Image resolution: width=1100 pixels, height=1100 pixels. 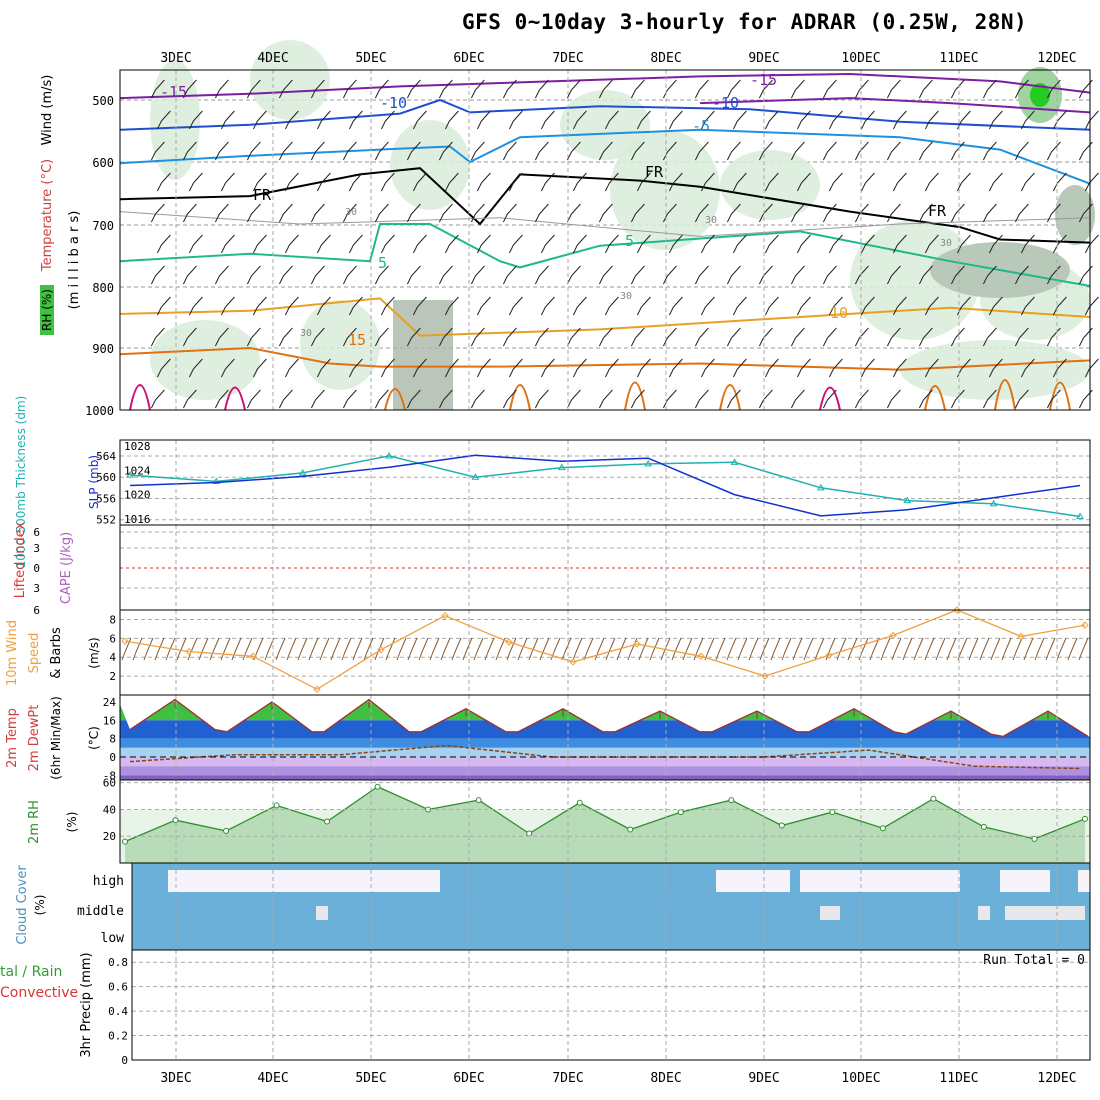 What do you see at coordinates (124, 1060) in the screenshot?
I see `precip-tick: 0` at bounding box center [124, 1060].